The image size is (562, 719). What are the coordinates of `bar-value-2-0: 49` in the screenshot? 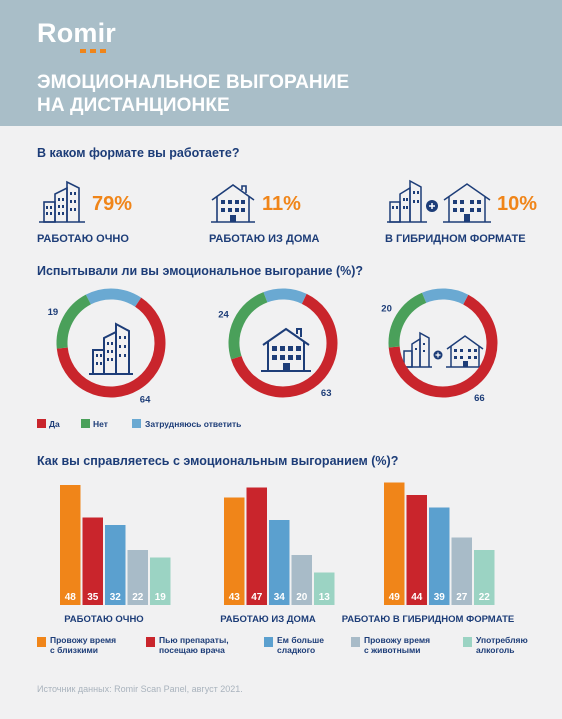 It's located at (395, 597).